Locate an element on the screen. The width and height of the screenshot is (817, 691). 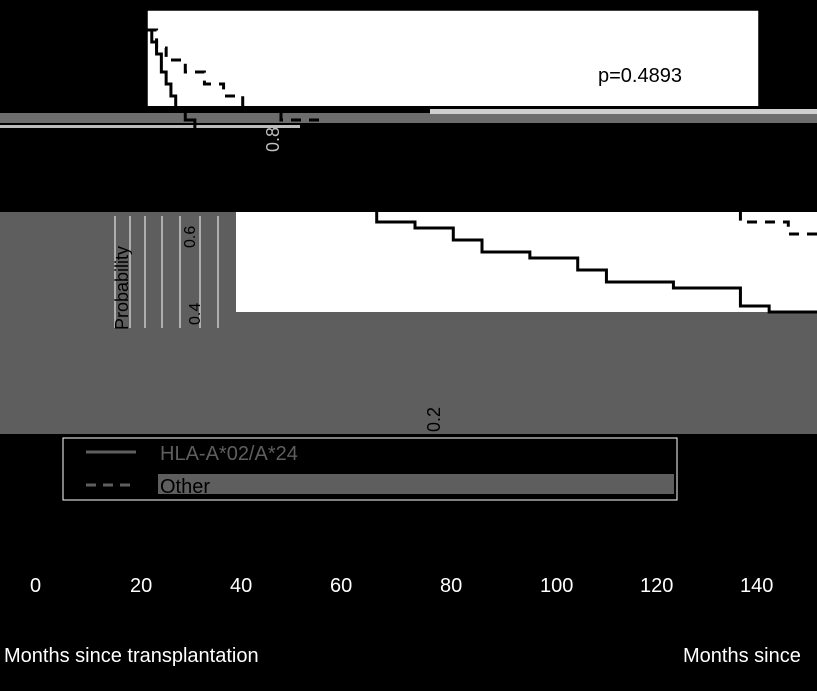
plot-frame is located at coordinates (453, 59).